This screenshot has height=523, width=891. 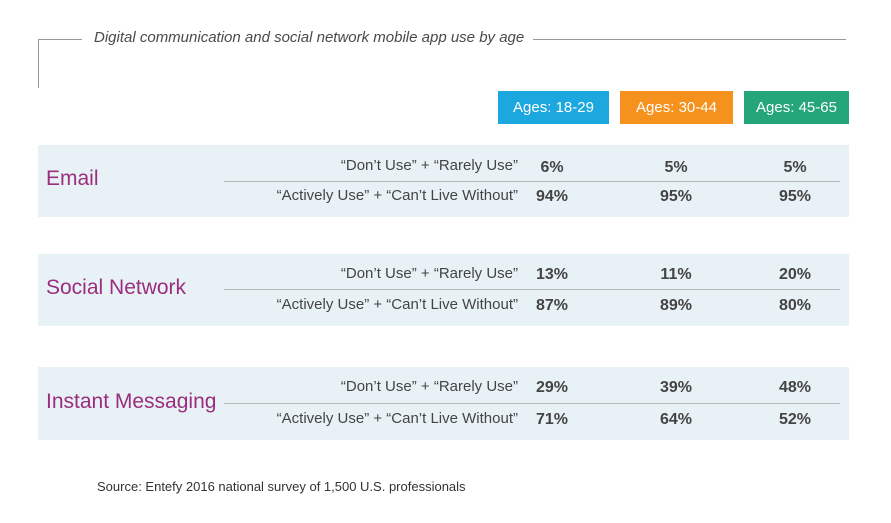 What do you see at coordinates (72, 178) in the screenshot?
I see `category-label: Email` at bounding box center [72, 178].